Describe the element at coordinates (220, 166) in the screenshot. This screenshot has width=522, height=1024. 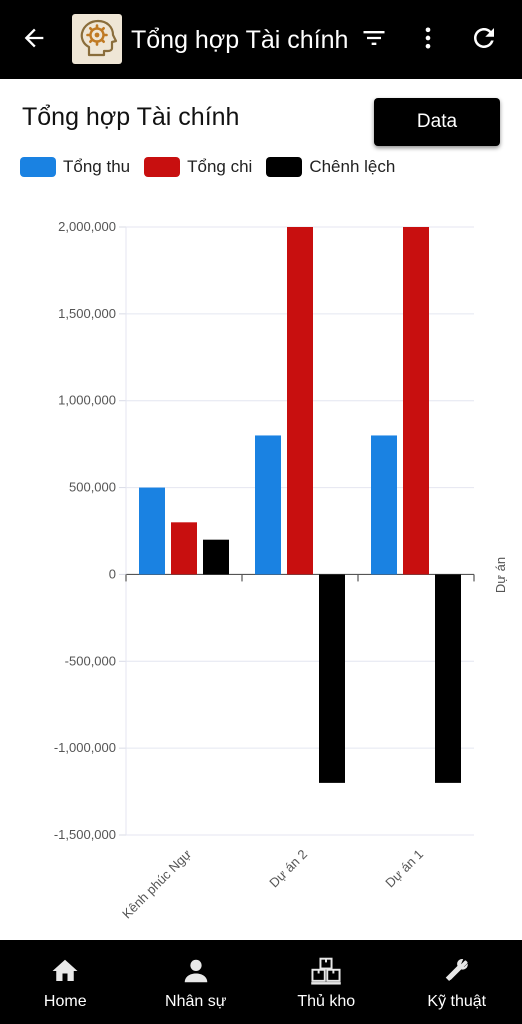
I see `legend-label: Tổng chi` at that location.